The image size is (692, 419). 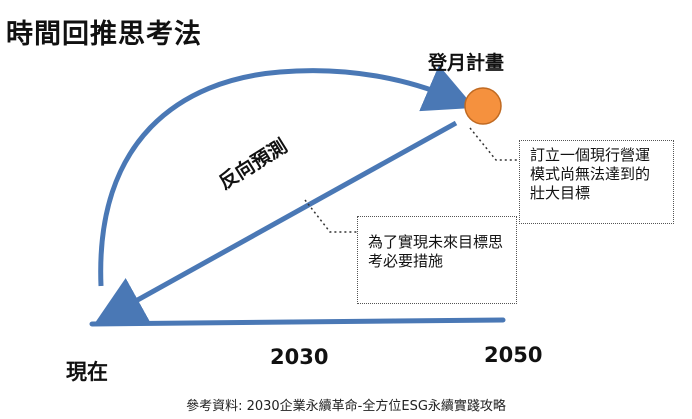 I want to click on goal-note: 訂立一個現行營運模式尚無法達到的壯大目標, so click(x=596, y=182).